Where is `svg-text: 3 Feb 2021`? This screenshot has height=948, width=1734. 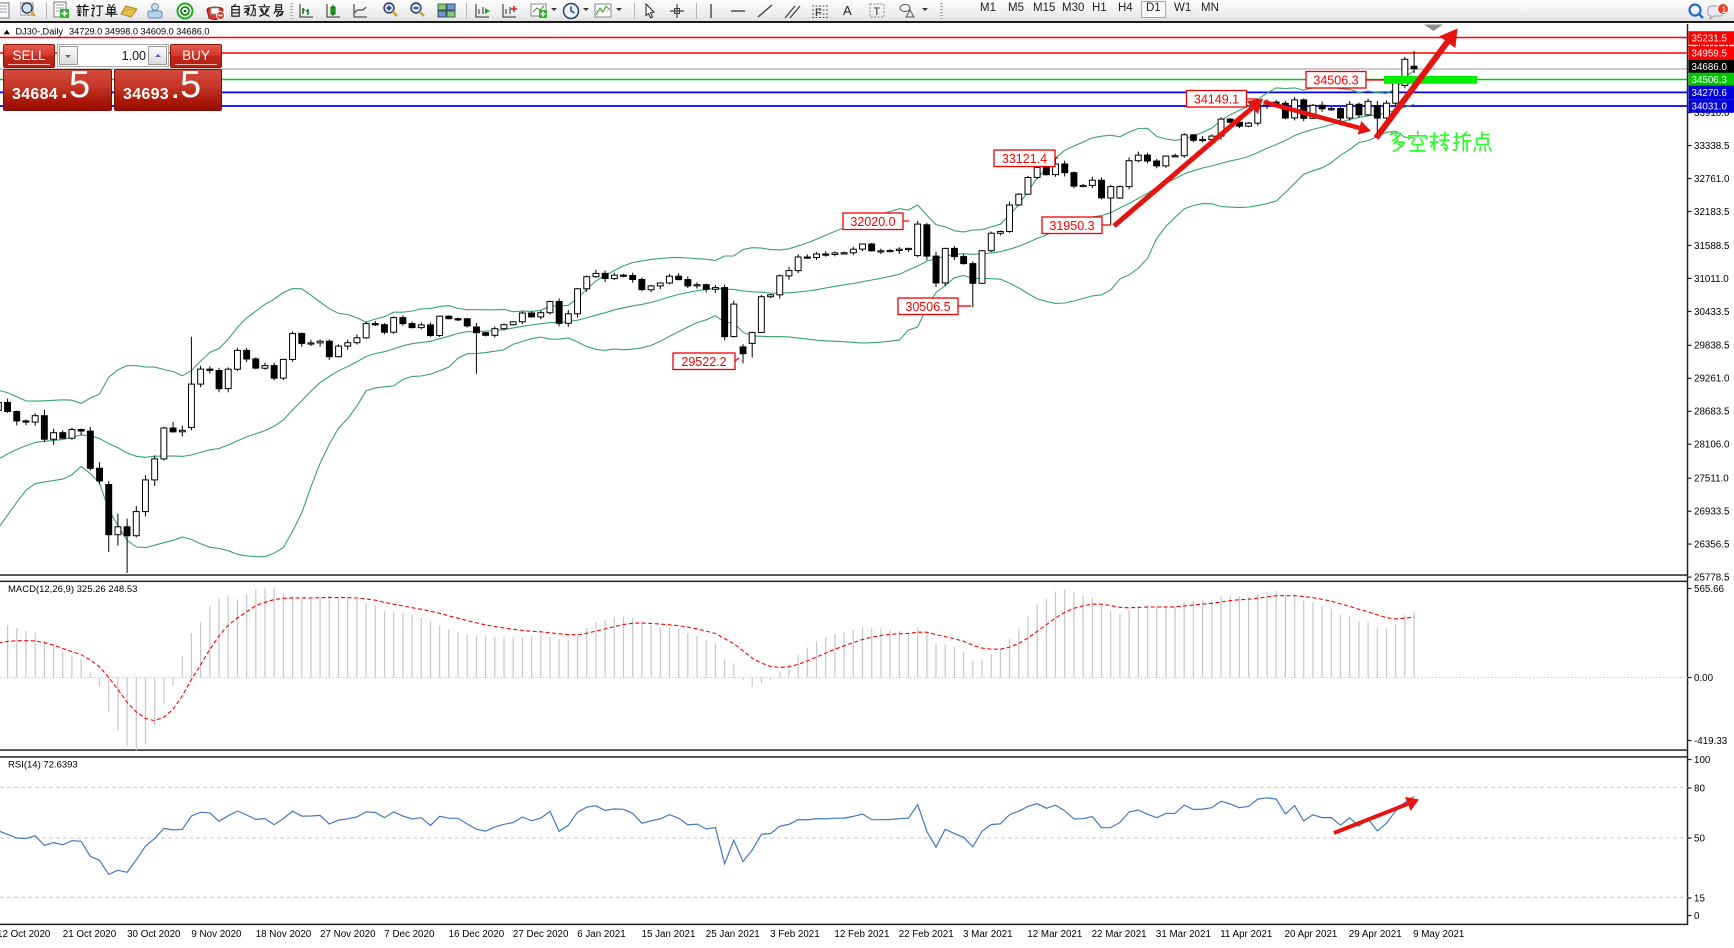 svg-text: 3 Feb 2021 is located at coordinates (795, 934).